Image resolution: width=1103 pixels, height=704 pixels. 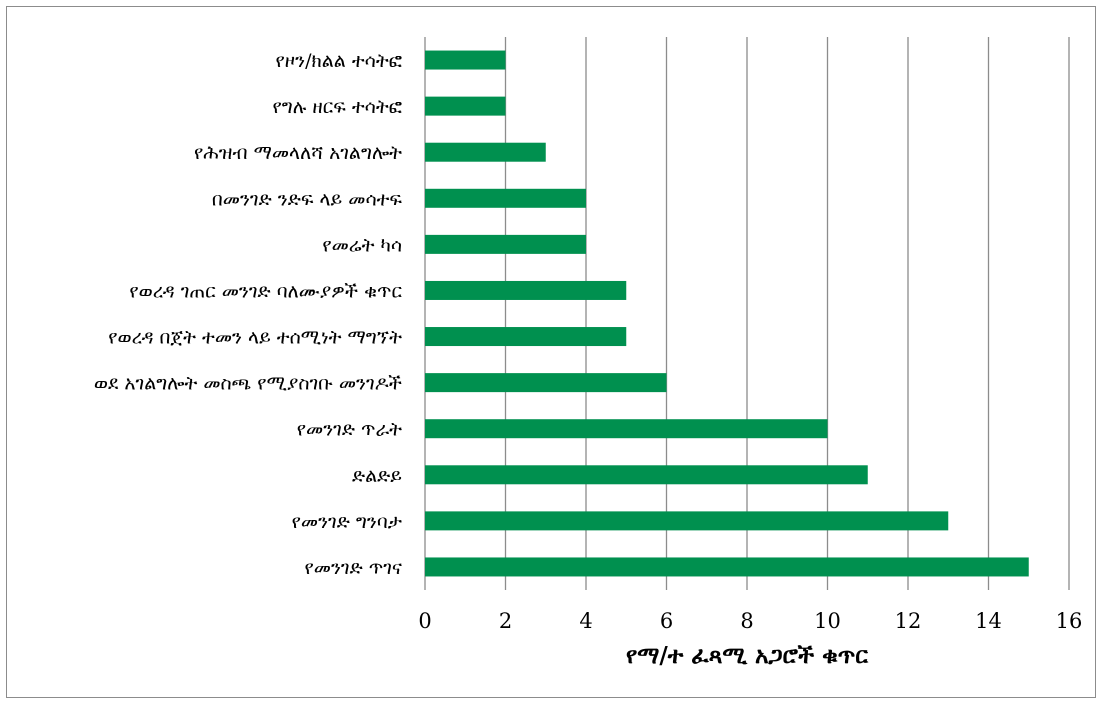 What do you see at coordinates (265, 291) in the screenshot?
I see `category-label: የወረዳ ገጠር መንገድ ባለሙያዎች ቁጥር` at bounding box center [265, 291].